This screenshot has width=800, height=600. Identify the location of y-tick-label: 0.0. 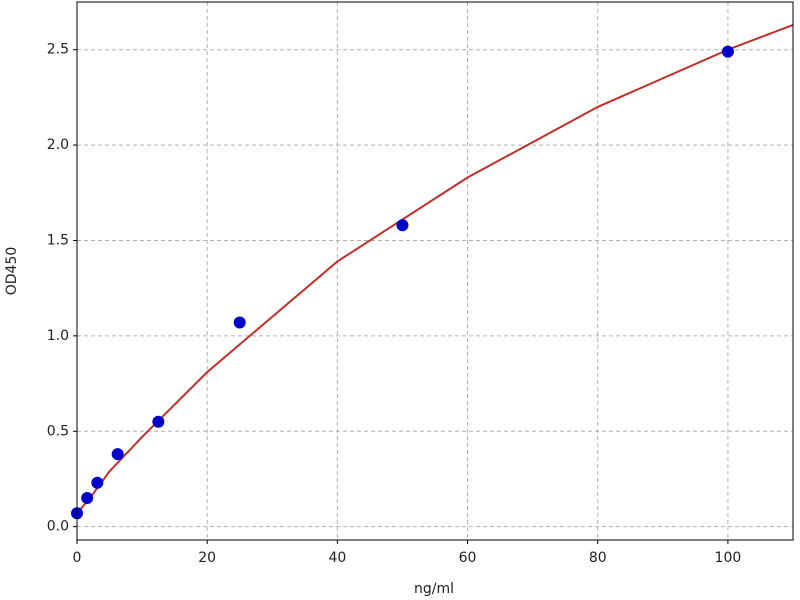
(58, 527).